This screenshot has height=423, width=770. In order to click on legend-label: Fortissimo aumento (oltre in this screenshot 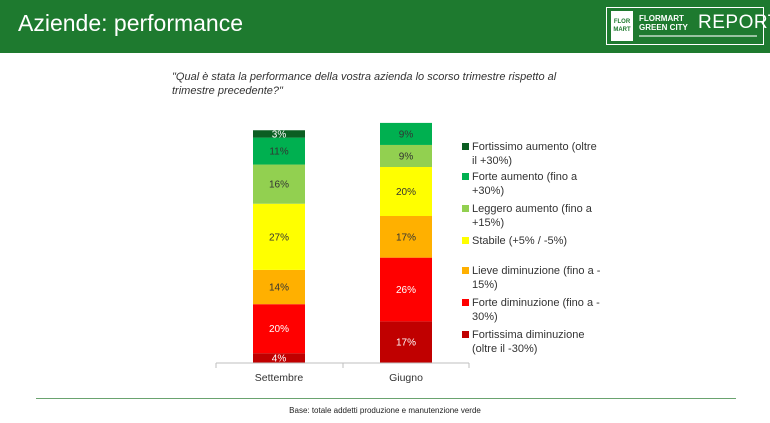, I will do `click(534, 147)`.